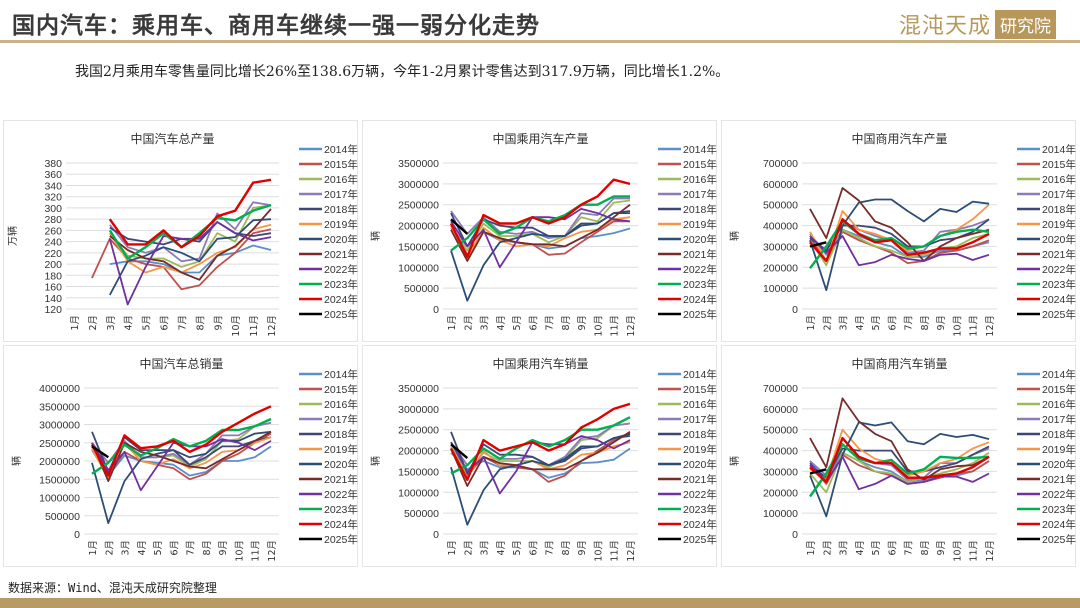 This screenshot has height=608, width=1080. Describe the element at coordinates (53, 288) in the screenshot. I see `y-tick-label: 160` at that location.